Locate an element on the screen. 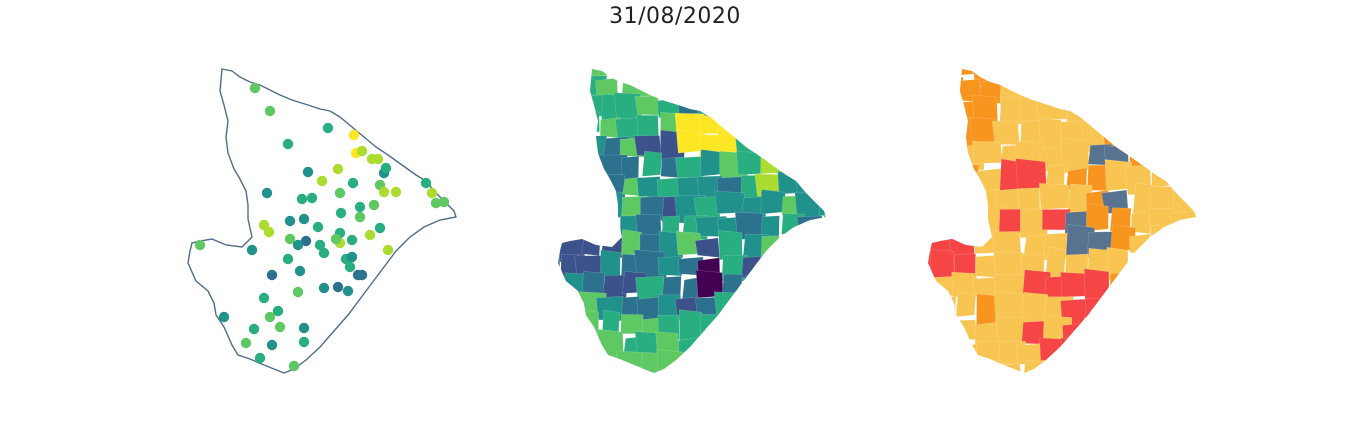 This screenshot has width=1350, height=444. choropleth-regions is located at coordinates (692, 227).